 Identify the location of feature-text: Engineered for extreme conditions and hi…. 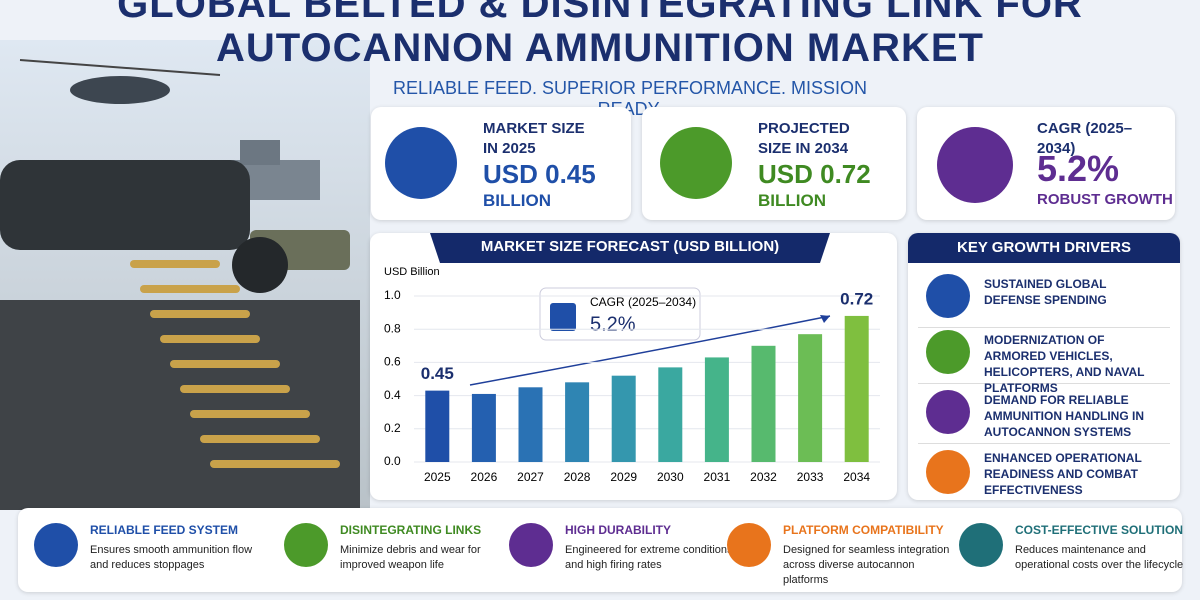
(649, 557).